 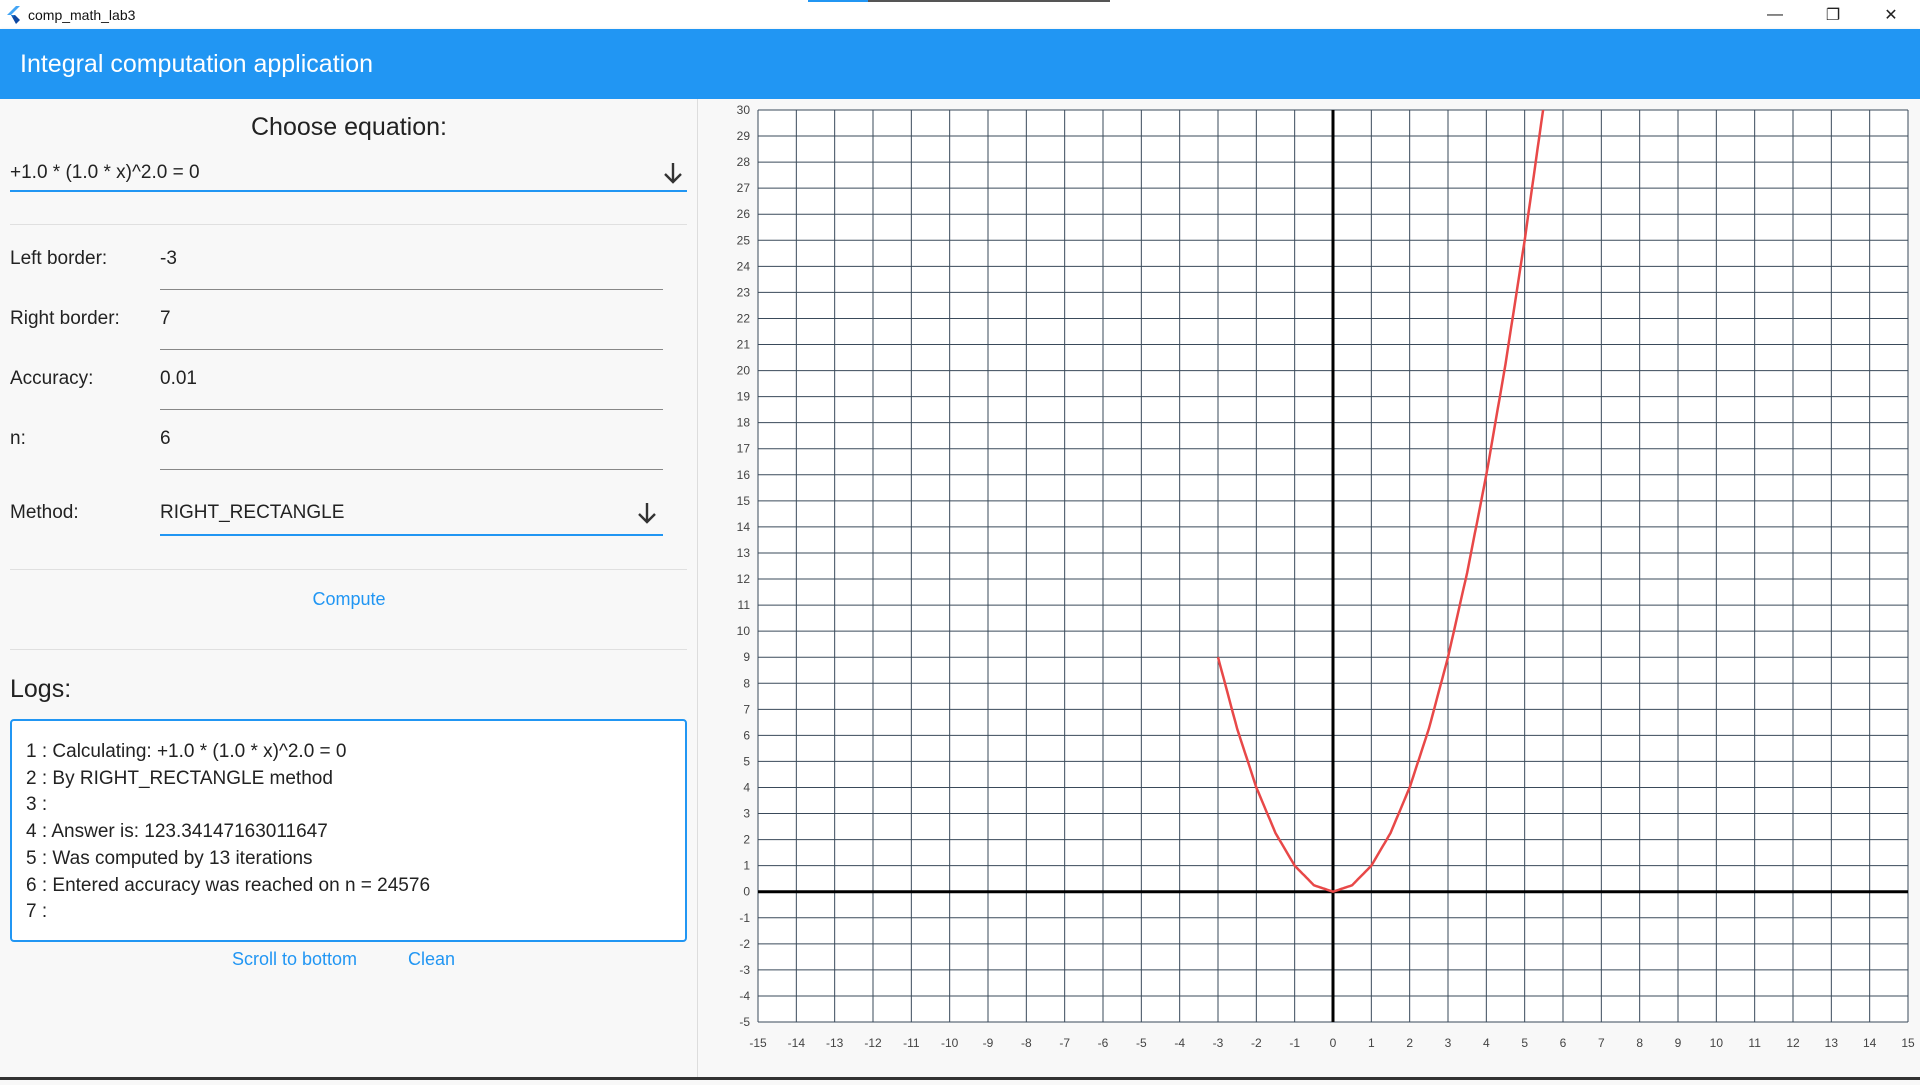 I want to click on method-label: Method:, so click(x=44, y=512).